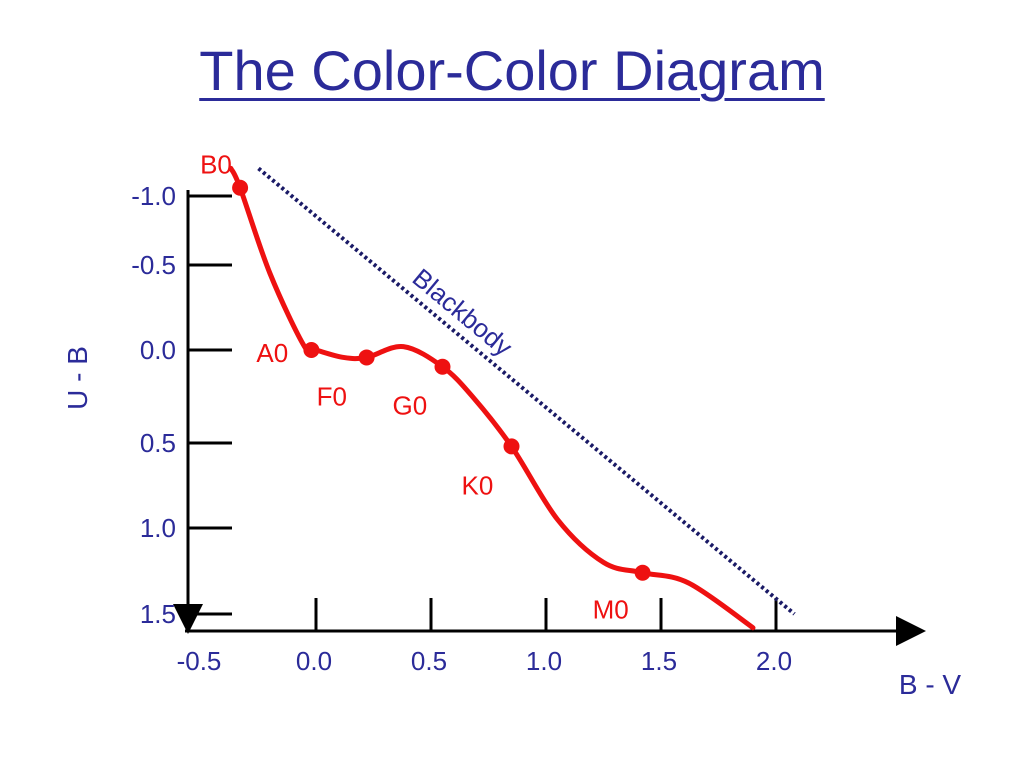 This screenshot has width=1024, height=768. I want to click on x-tick-label: 0.5, so click(429, 661).